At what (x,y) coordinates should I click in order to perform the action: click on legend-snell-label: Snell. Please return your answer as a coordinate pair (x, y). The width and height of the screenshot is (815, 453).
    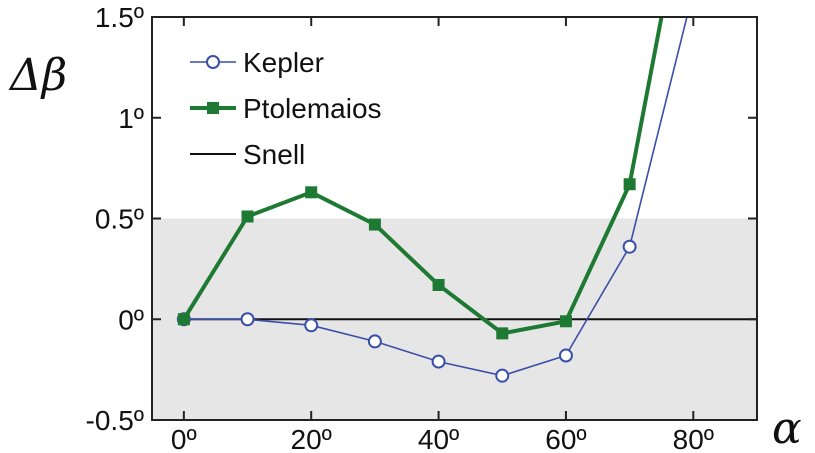
    Looking at the image, I should click on (274, 154).